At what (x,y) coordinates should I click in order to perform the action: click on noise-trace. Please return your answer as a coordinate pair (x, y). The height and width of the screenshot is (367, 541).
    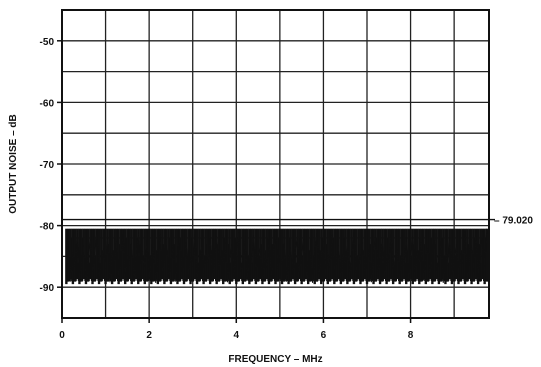
    Looking at the image, I should click on (277, 256).